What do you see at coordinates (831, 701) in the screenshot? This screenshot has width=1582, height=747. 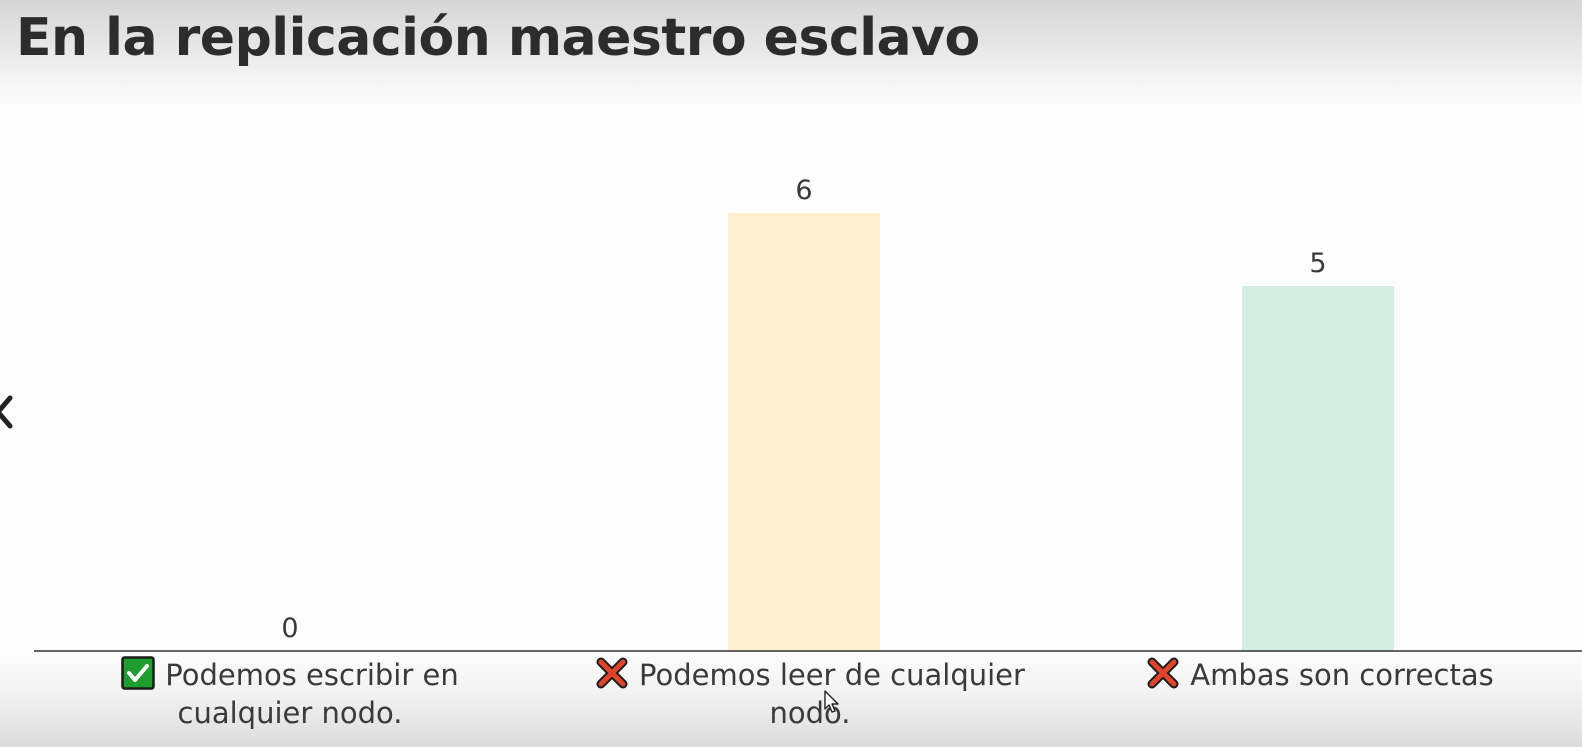 I see `mouse-pointer-icon` at bounding box center [831, 701].